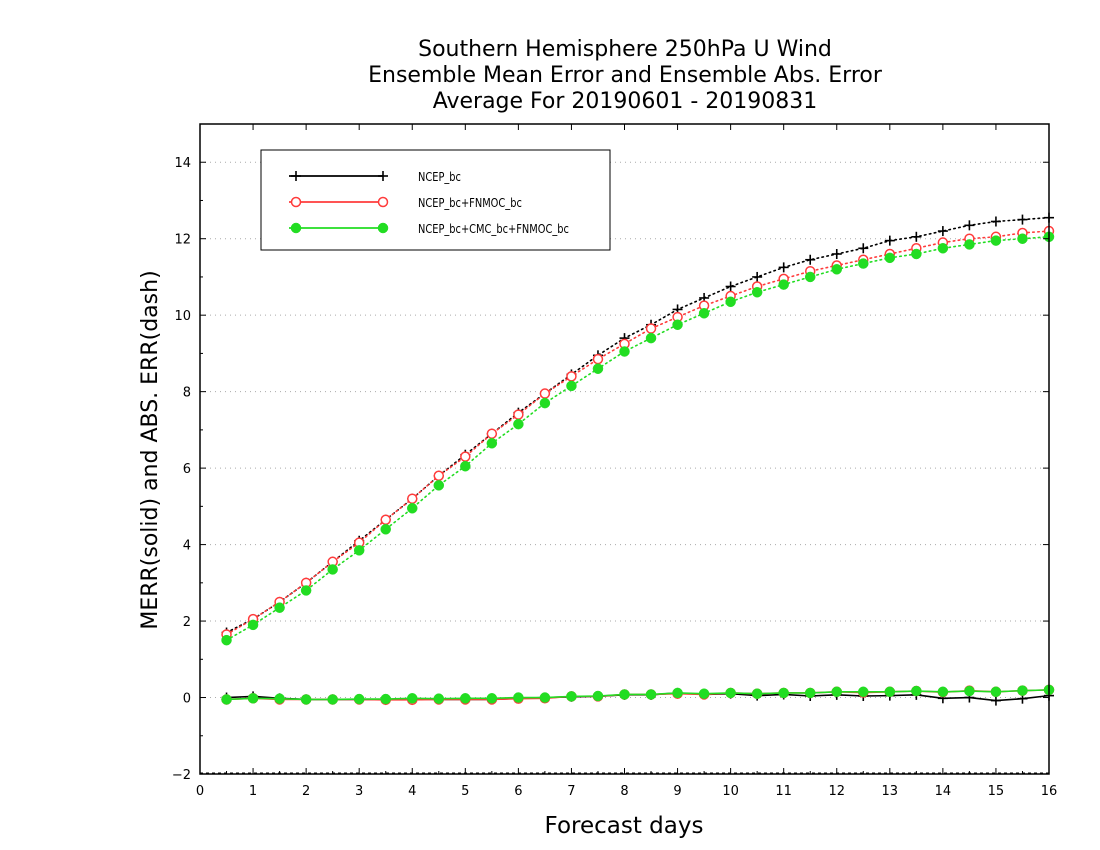  Describe the element at coordinates (571, 791) in the screenshot. I see `x-tick-label: 7` at that location.